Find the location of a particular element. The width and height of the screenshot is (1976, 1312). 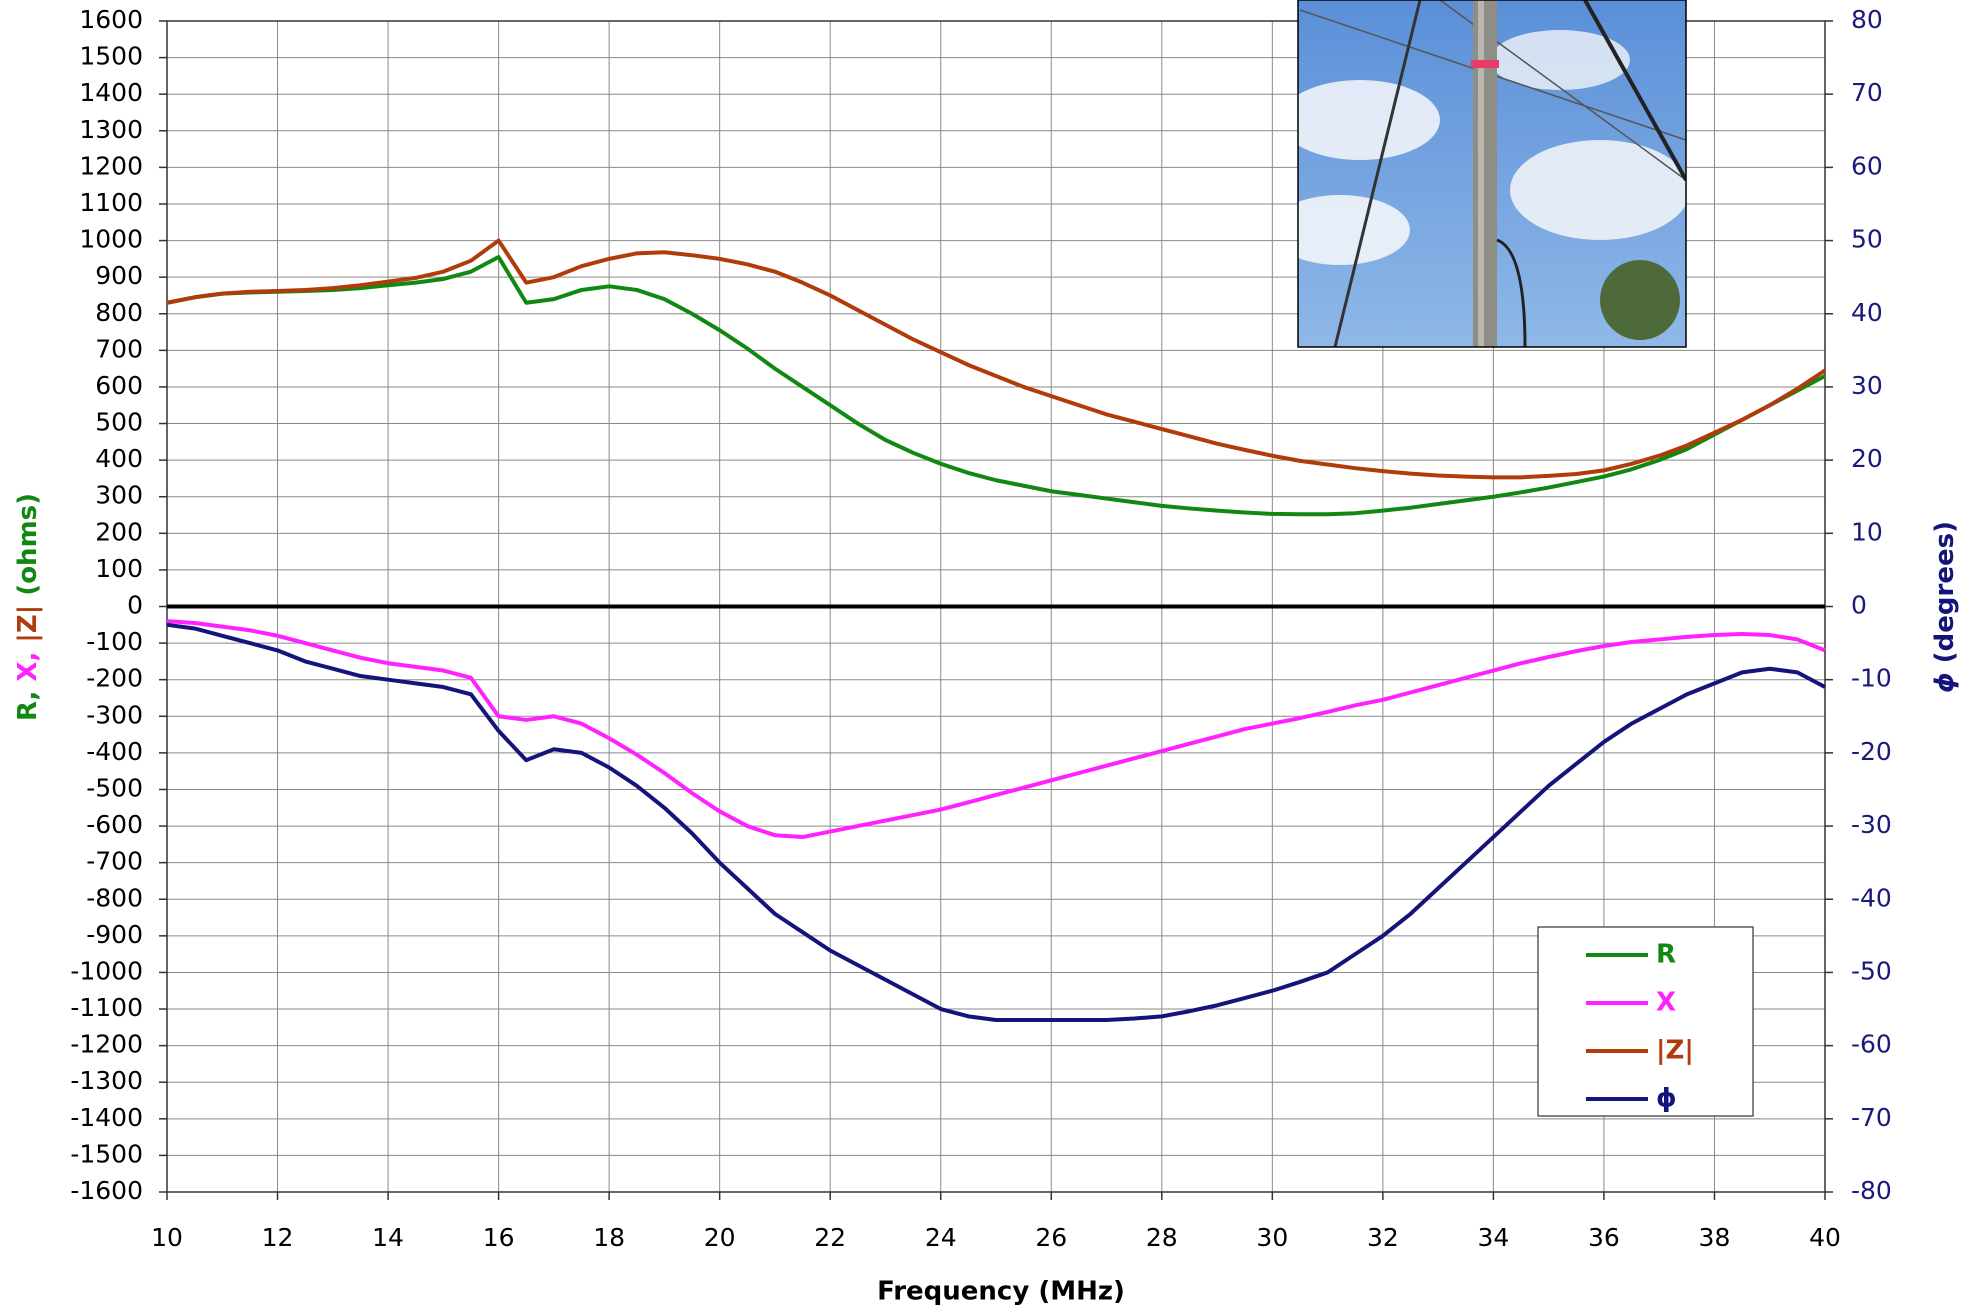

y2-tick-label: -40 is located at coordinates (1871, 897).